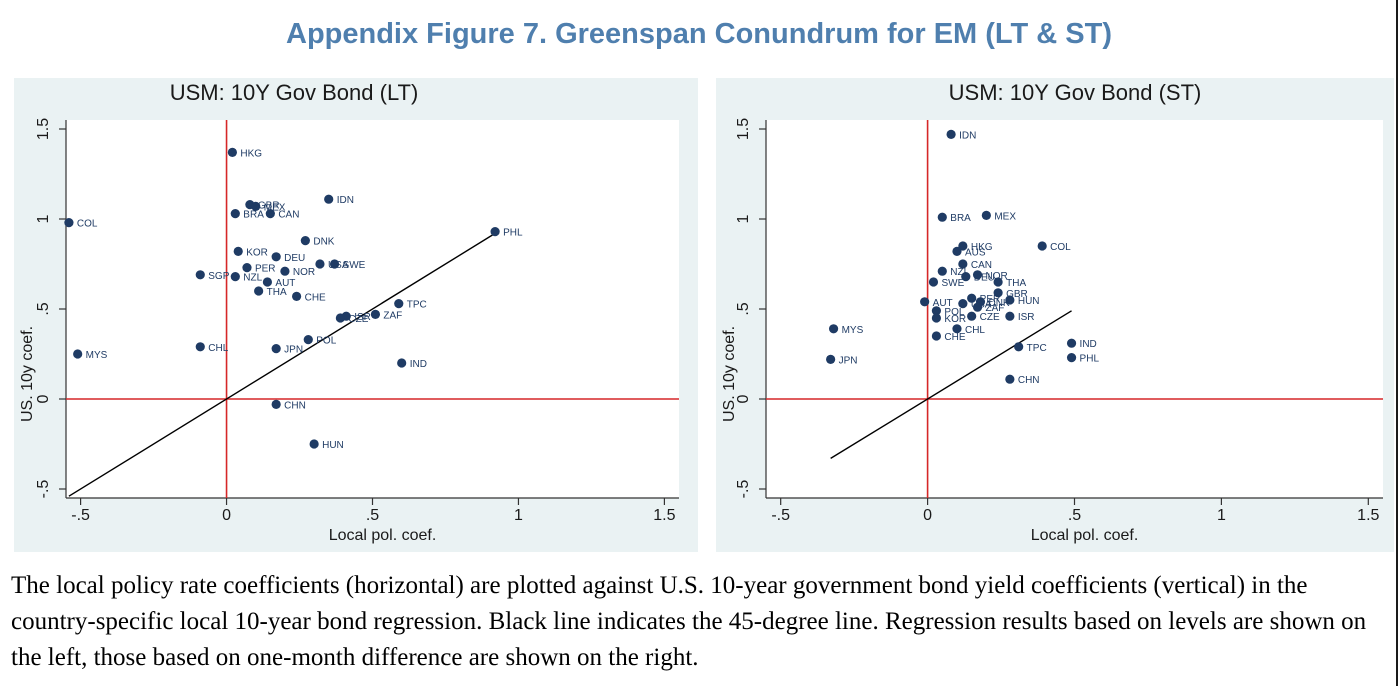 The width and height of the screenshot is (1398, 686). What do you see at coordinates (1075, 92) in the screenshot?
I see `chart-title: USM: 10Y Gov Bond (ST)` at bounding box center [1075, 92].